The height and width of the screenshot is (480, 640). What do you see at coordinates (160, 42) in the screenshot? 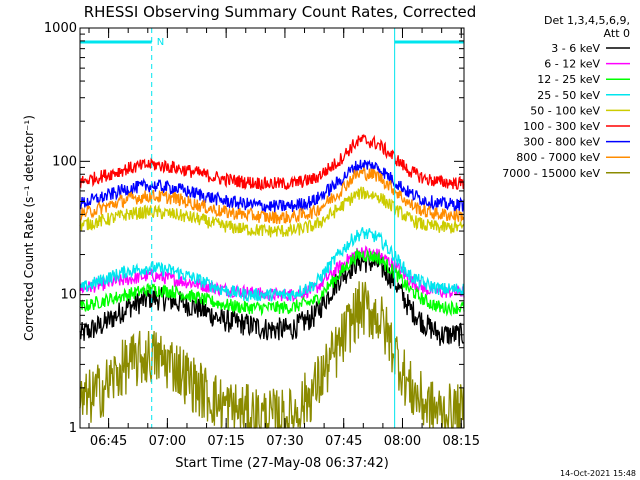
I see `marker-letter: N` at bounding box center [160, 42].